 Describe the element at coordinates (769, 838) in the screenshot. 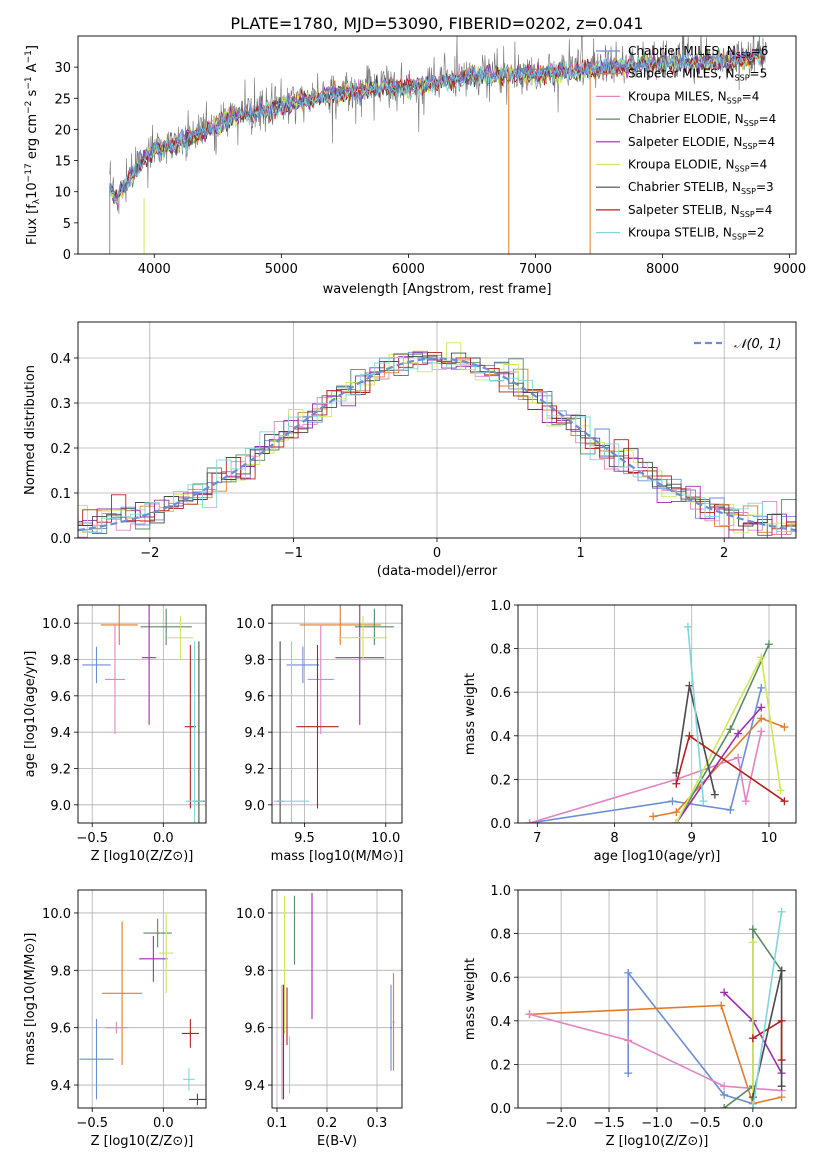

I see `x-tick-label: 10` at that location.